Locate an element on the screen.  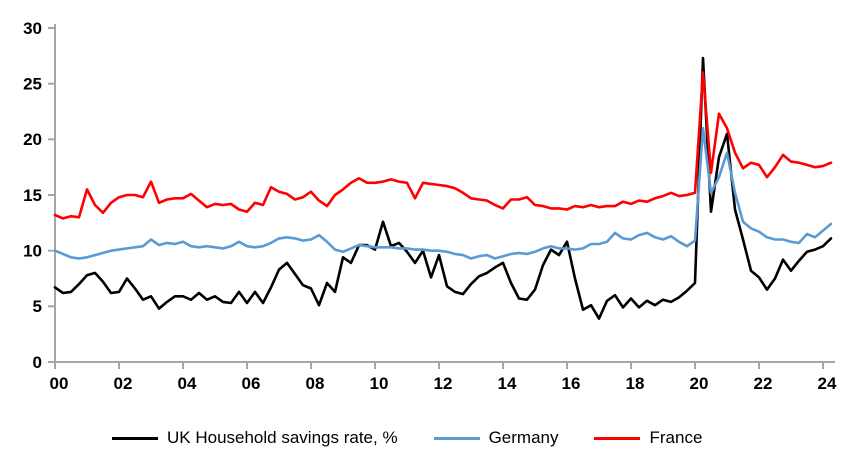
legend-label-uk: UK Household savings rate, % is located at coordinates (282, 437).